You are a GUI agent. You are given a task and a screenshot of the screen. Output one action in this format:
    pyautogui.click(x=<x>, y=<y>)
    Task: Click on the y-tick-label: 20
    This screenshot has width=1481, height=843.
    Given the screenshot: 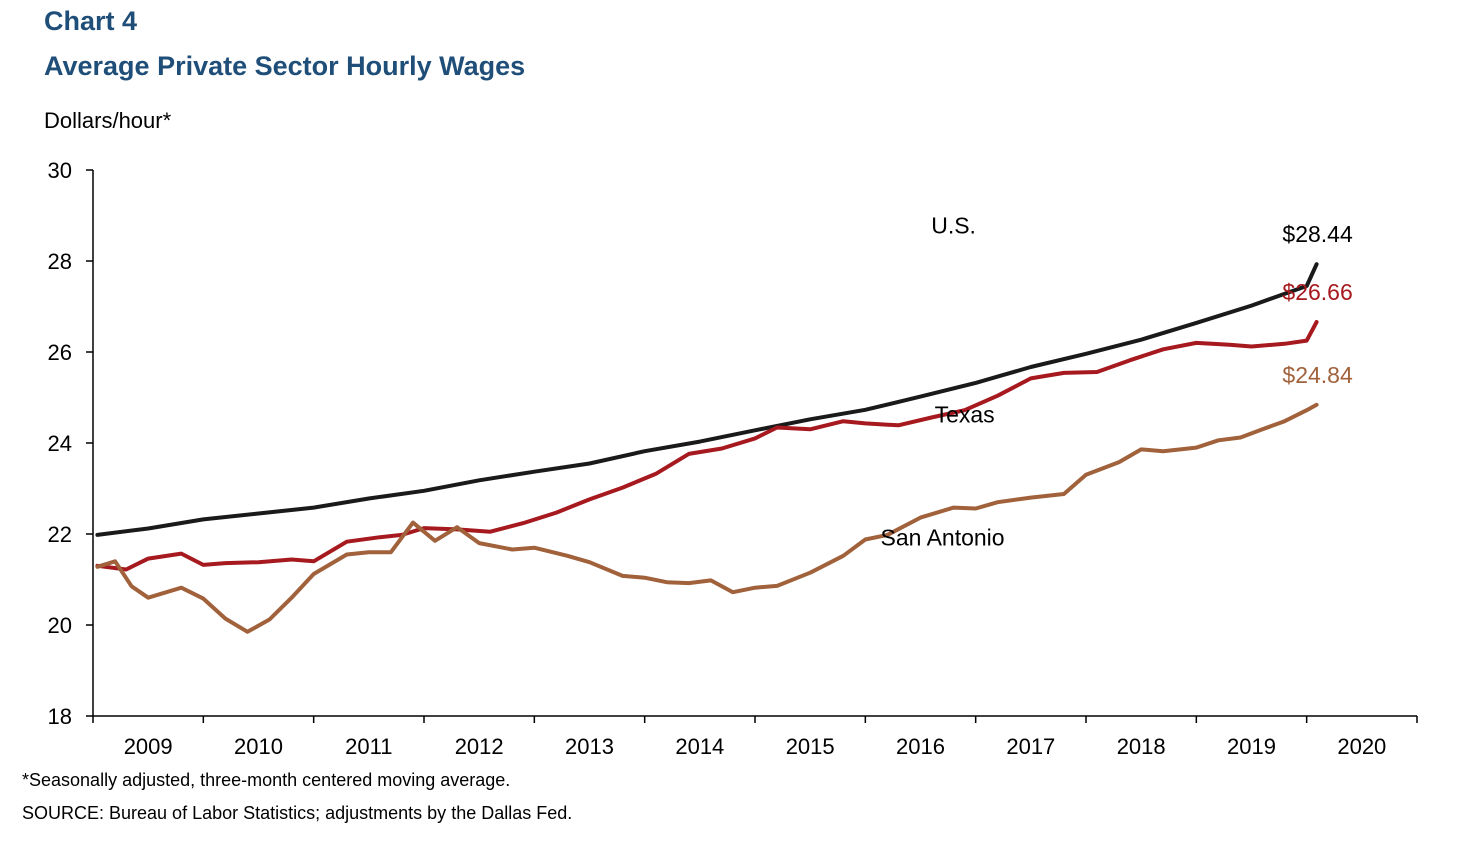 What is the action you would take?
    pyautogui.click(x=60, y=625)
    